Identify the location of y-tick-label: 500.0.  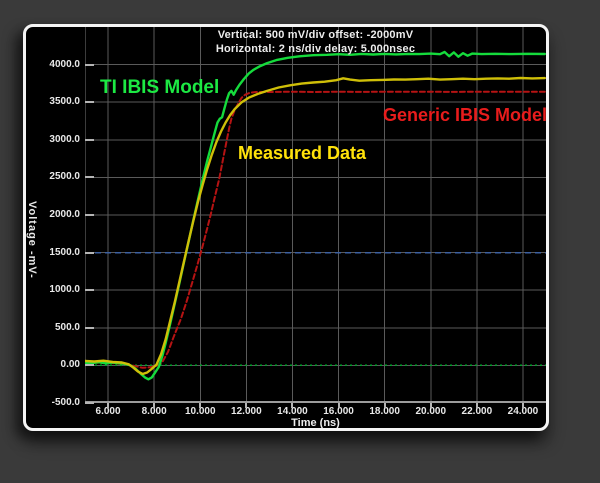
(67, 327).